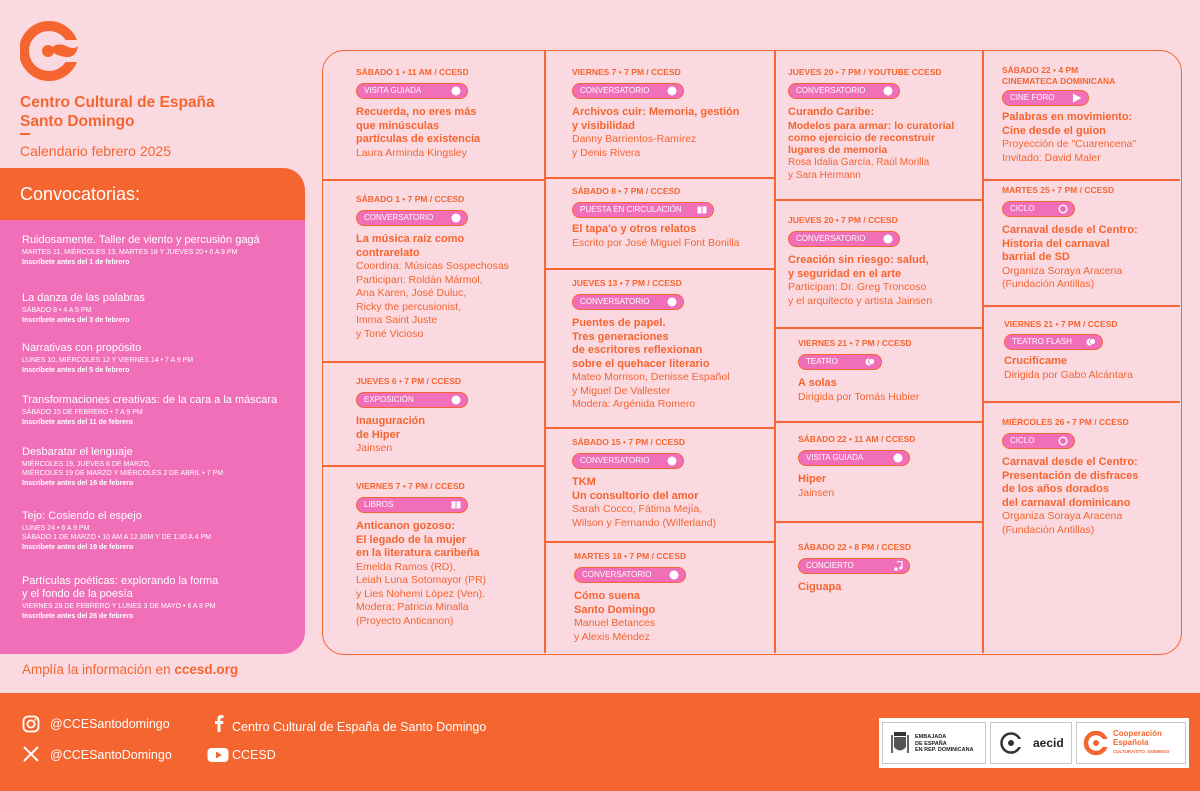 The height and width of the screenshot is (791, 1200). Describe the element at coordinates (1011, 743) in the screenshot. I see `aecid-symbol-icon` at that location.